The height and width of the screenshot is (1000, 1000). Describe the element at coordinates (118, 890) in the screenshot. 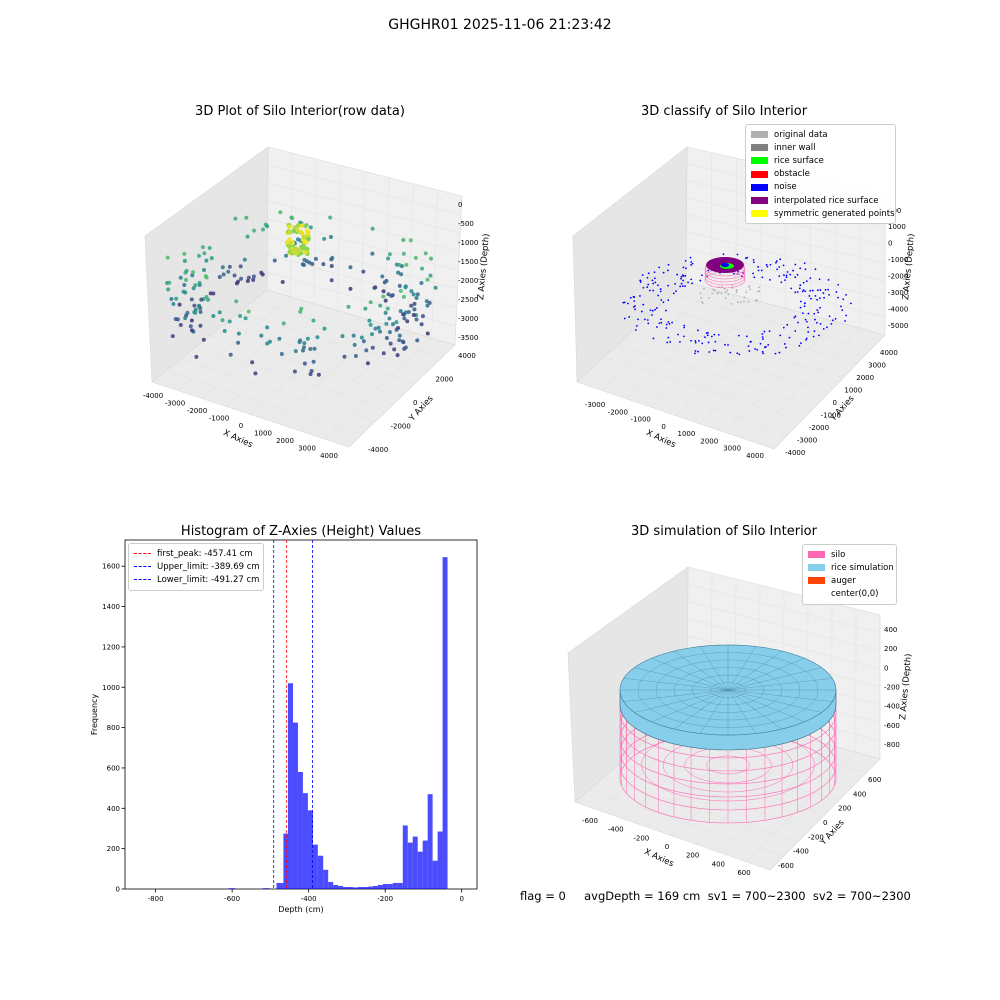

I see `y-tick-label: 0` at that location.